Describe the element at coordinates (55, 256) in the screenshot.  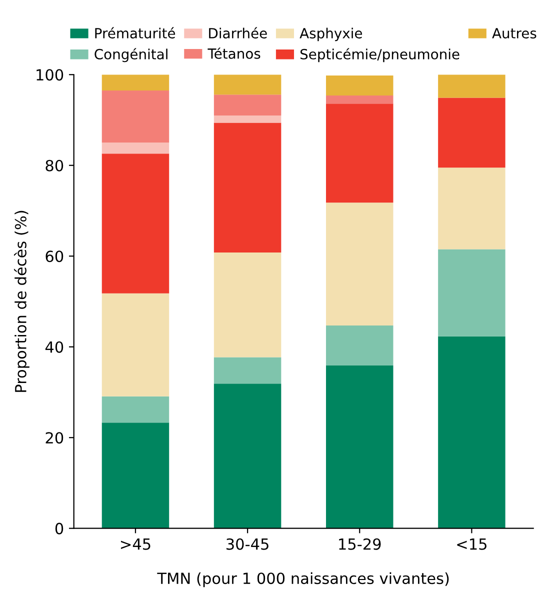
I see `y-tick-label: 60` at that location.